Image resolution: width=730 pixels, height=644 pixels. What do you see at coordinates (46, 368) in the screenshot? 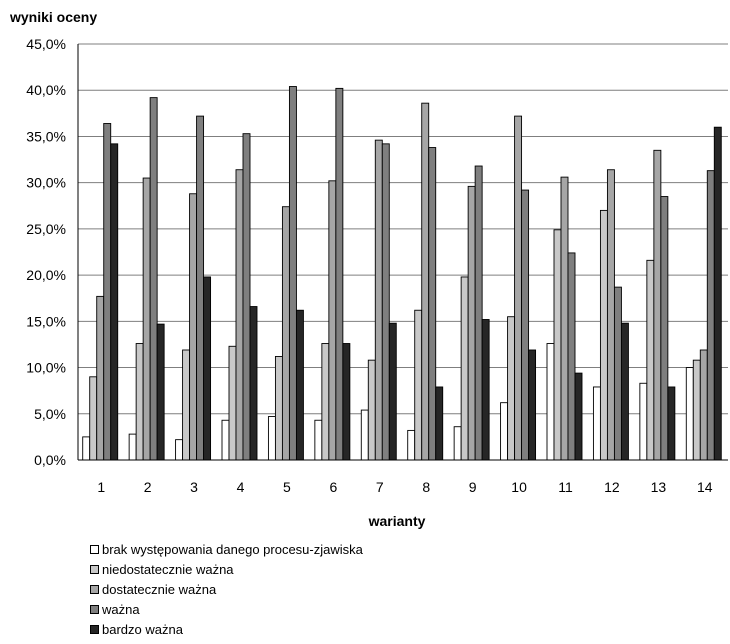
I see `y-tick-label: 10,0%` at bounding box center [46, 368].